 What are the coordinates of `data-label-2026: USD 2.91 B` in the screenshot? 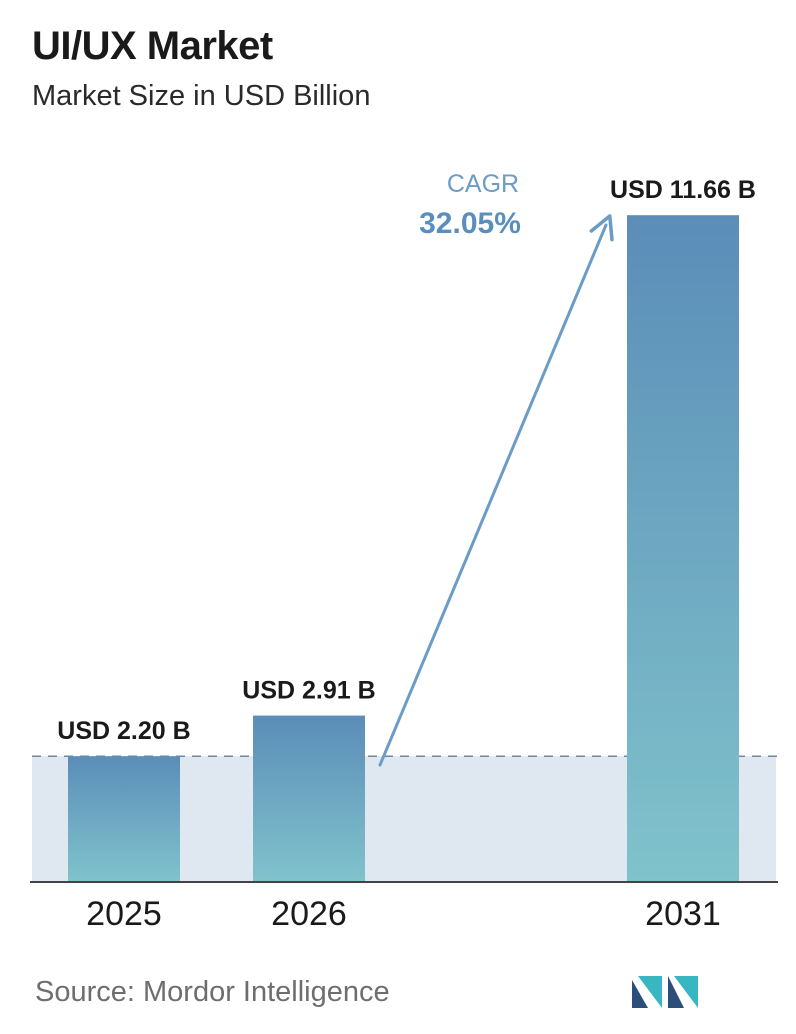 It's located at (308, 691).